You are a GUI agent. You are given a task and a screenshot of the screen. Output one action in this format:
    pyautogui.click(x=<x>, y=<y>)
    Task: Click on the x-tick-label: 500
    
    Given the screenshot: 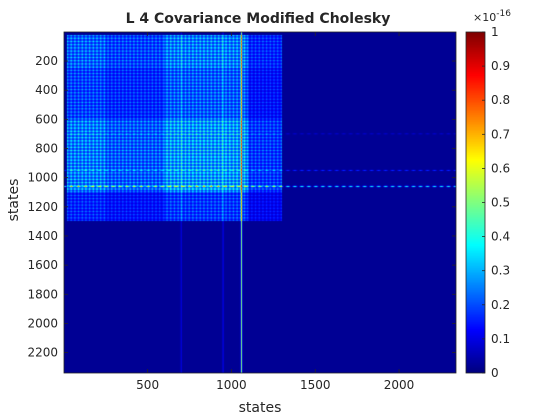 What is the action you would take?
    pyautogui.click(x=147, y=385)
    